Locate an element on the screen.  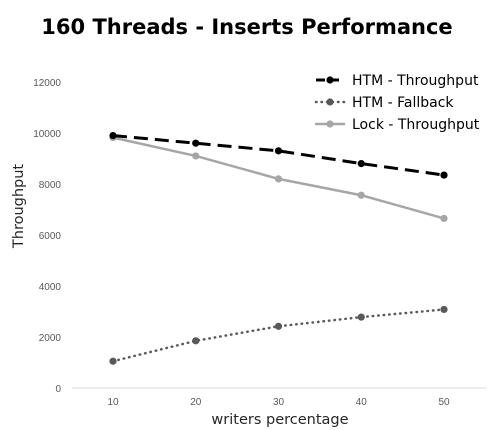
x-tick-label: 10 is located at coordinates (113, 402).